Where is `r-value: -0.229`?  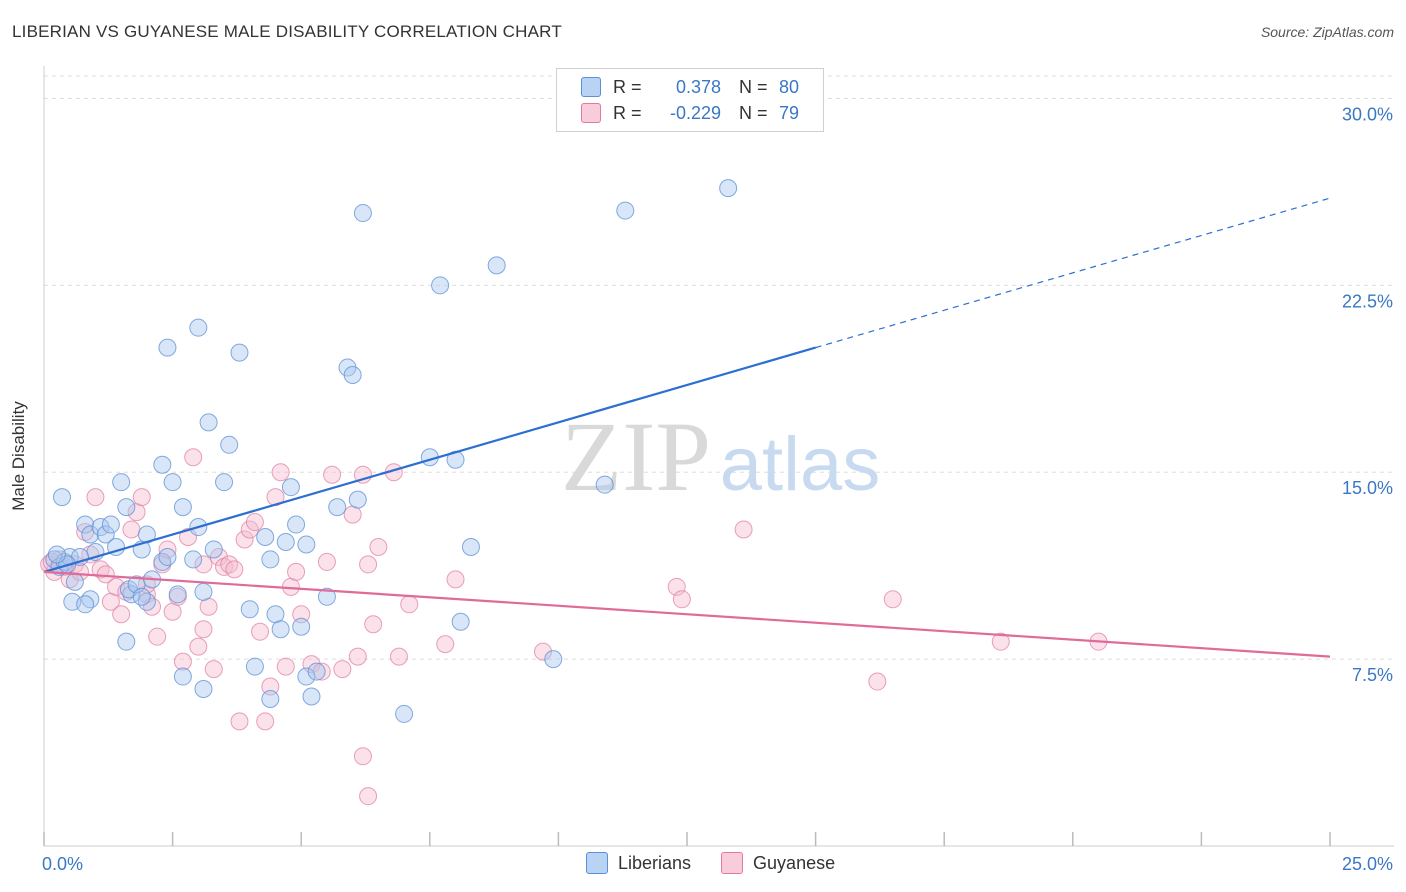 r-value: -0.229 is located at coordinates (695, 112).